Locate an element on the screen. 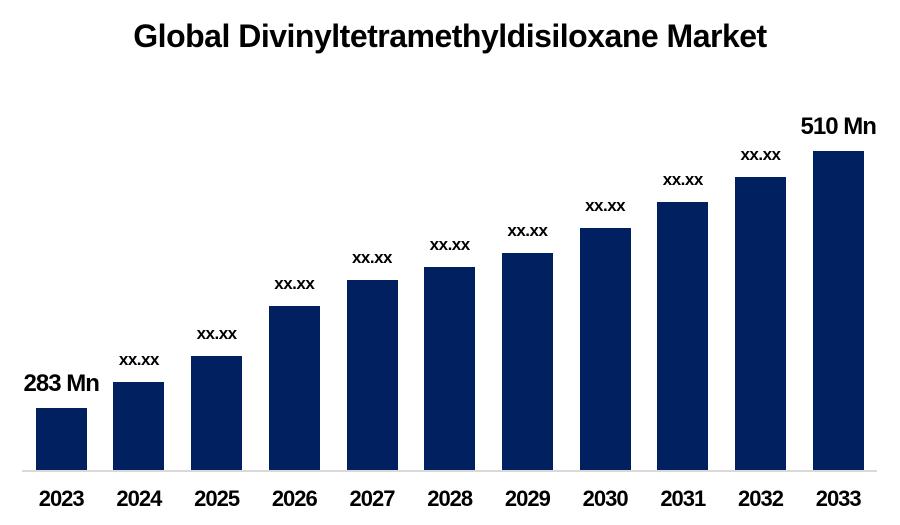 The width and height of the screenshot is (900, 525). bar-2029 is located at coordinates (527, 361).